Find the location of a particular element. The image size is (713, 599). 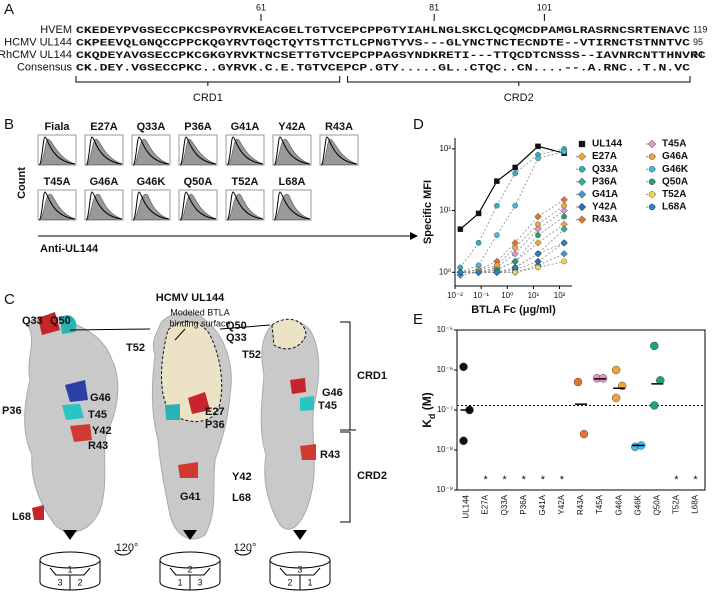

residue: Q50 is located at coordinates (60, 321).